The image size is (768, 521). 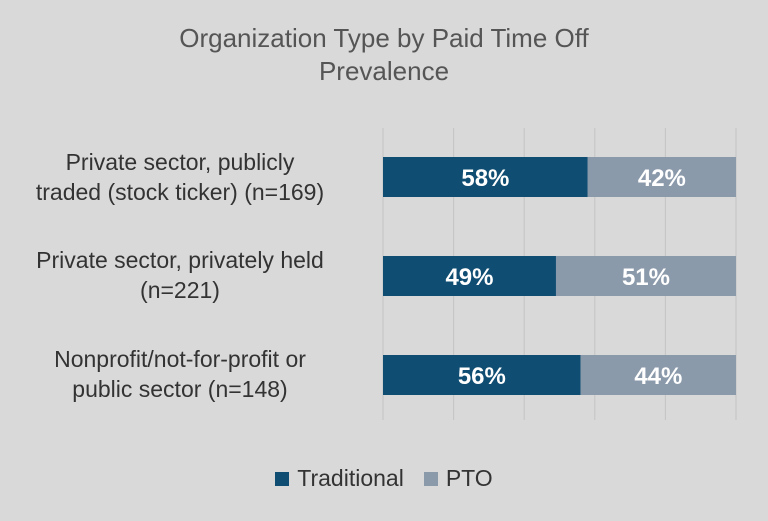 What do you see at coordinates (180, 260) in the screenshot?
I see `category-label-1-line-1: Private sector, privately held` at bounding box center [180, 260].